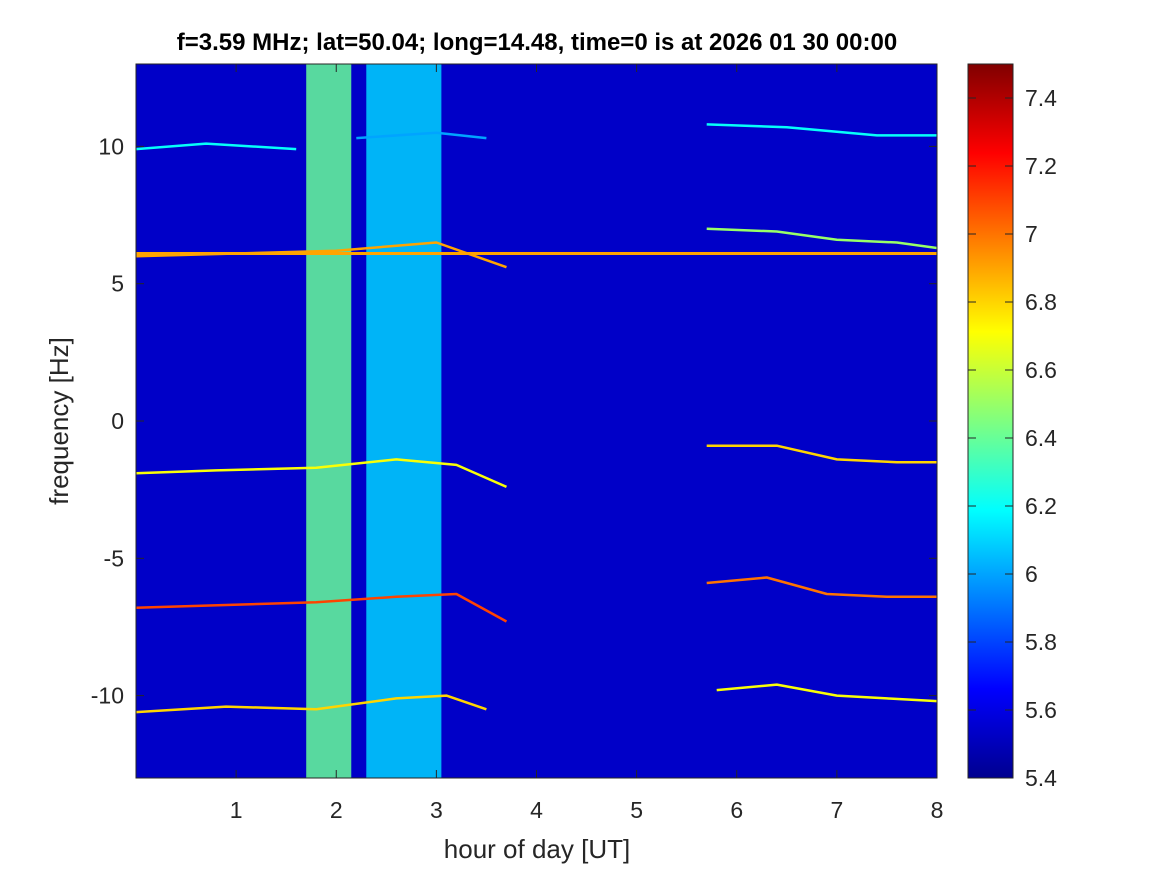 The height and width of the screenshot is (880, 1167). I want to click on colorbar-tick-label: 7, so click(1031, 234).